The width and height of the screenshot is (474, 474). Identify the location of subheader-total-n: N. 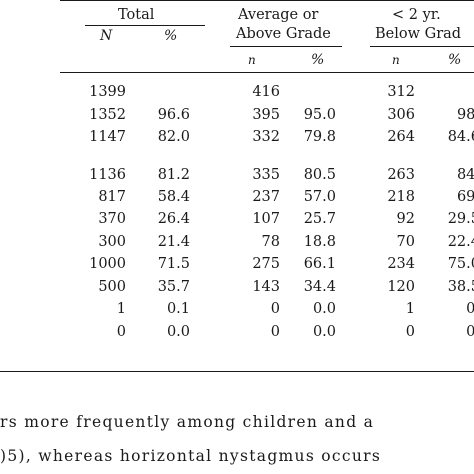
(106, 36).